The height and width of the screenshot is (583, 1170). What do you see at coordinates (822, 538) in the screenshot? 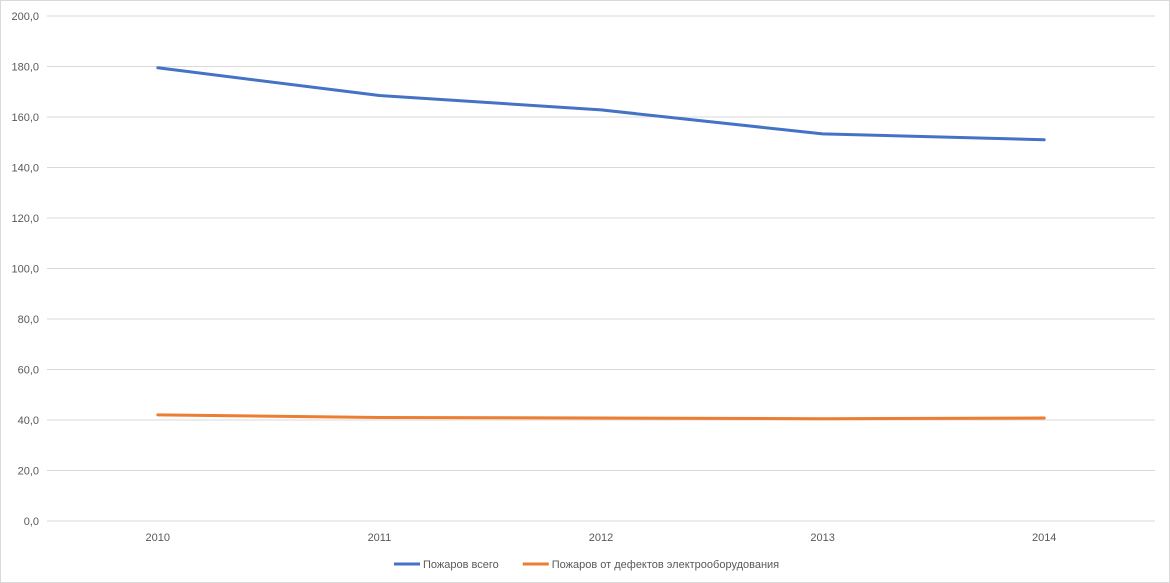
I see `x-tick-label: 2013` at bounding box center [822, 538].